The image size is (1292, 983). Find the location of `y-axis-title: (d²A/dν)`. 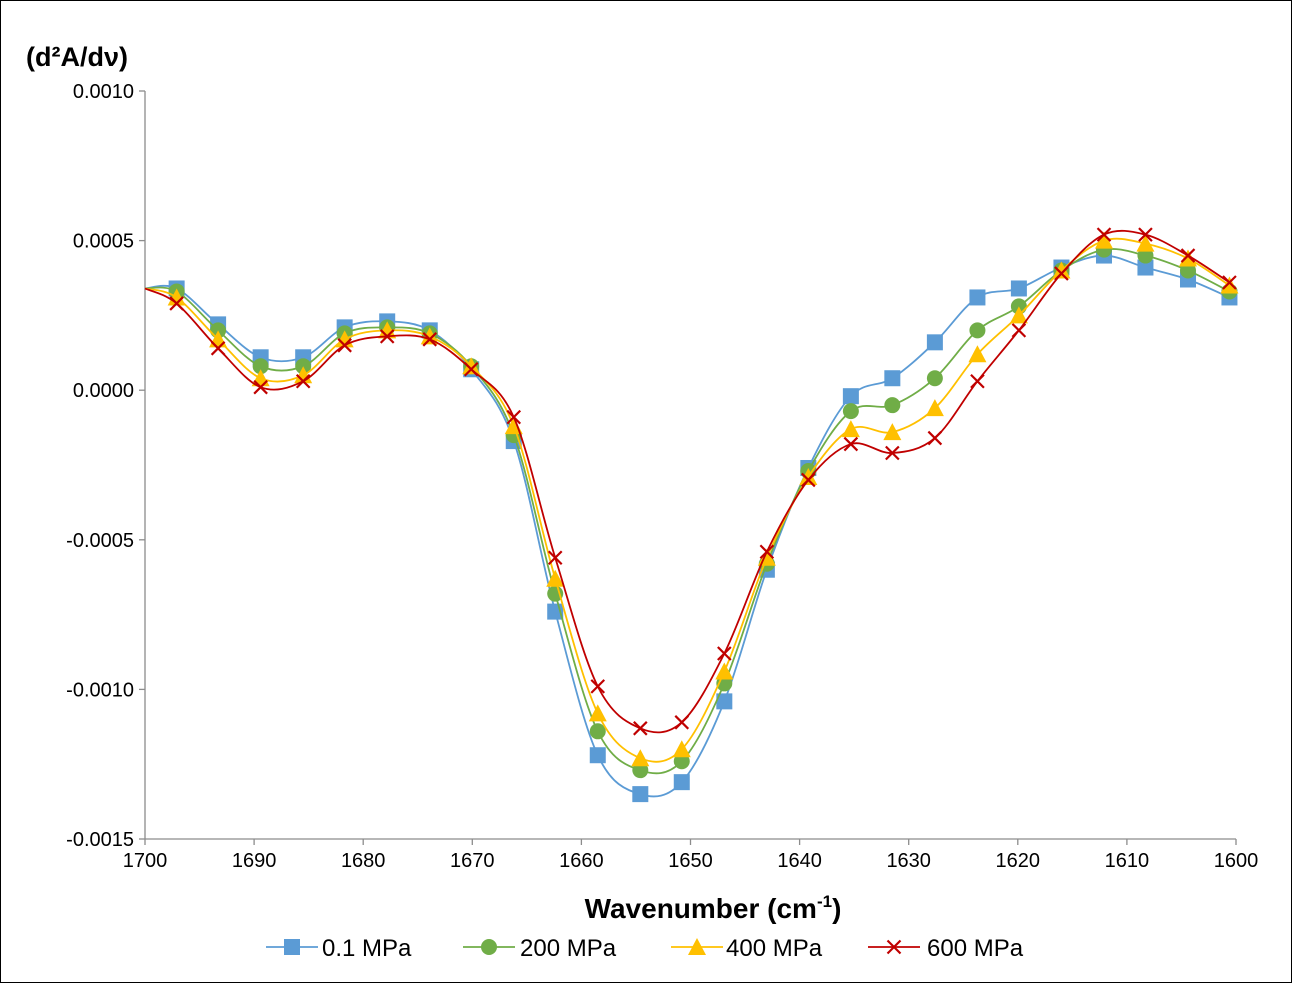

y-axis-title: (d²A/dν) is located at coordinates (77, 57).